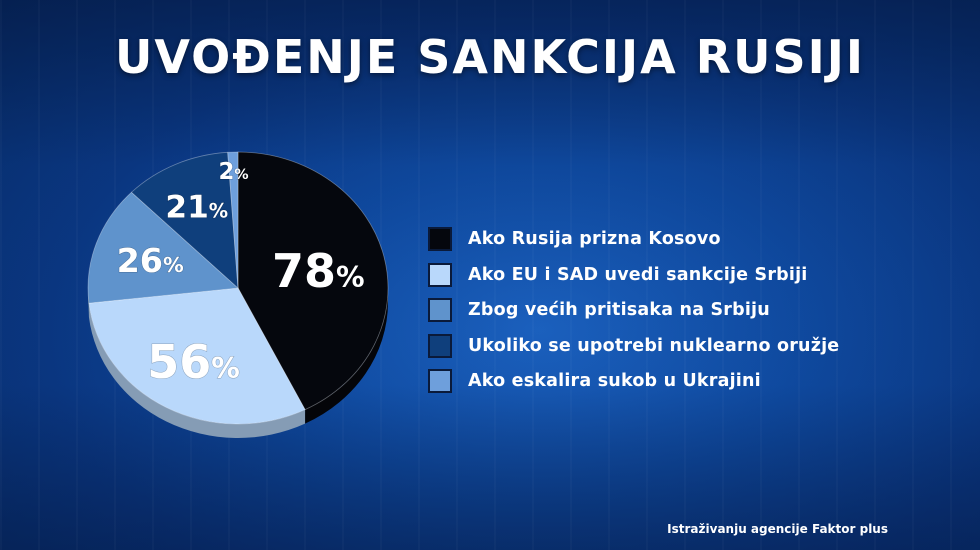 Image resolution: width=980 pixels, height=550 pixels. I want to click on legend-item: Ukoliko se upotrebi nuklearno oružje, so click(633, 346).